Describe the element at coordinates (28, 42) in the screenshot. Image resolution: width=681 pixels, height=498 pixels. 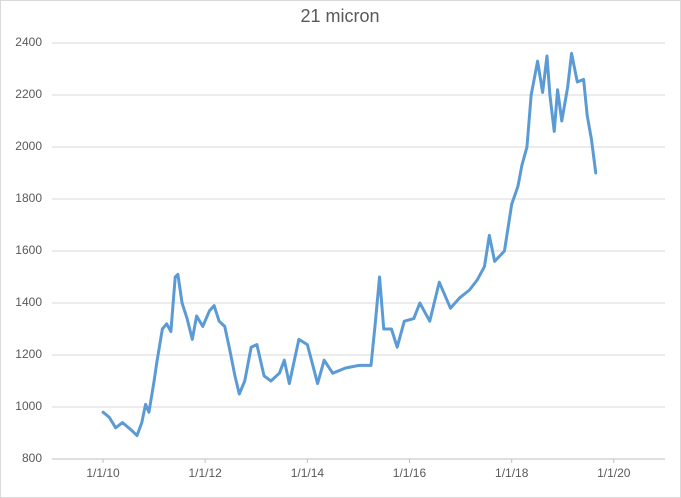
I see `y-tick-label: 2400` at that location.